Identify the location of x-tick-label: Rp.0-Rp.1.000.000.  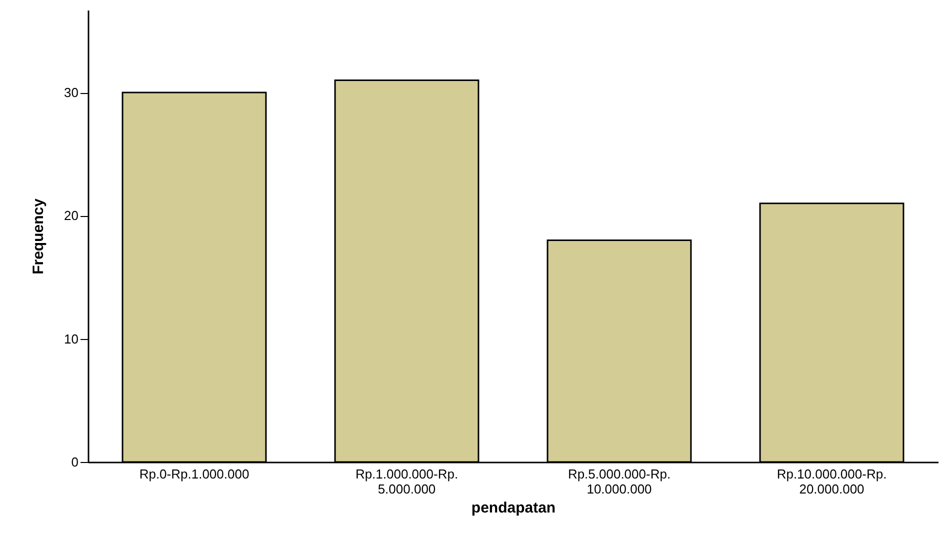
(194, 474).